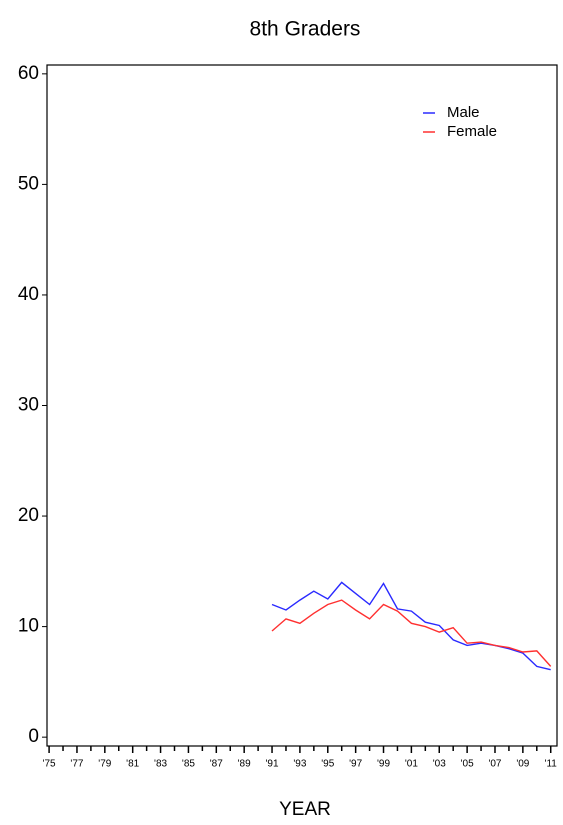  I want to click on x-tick-label: '77, so click(76, 764).